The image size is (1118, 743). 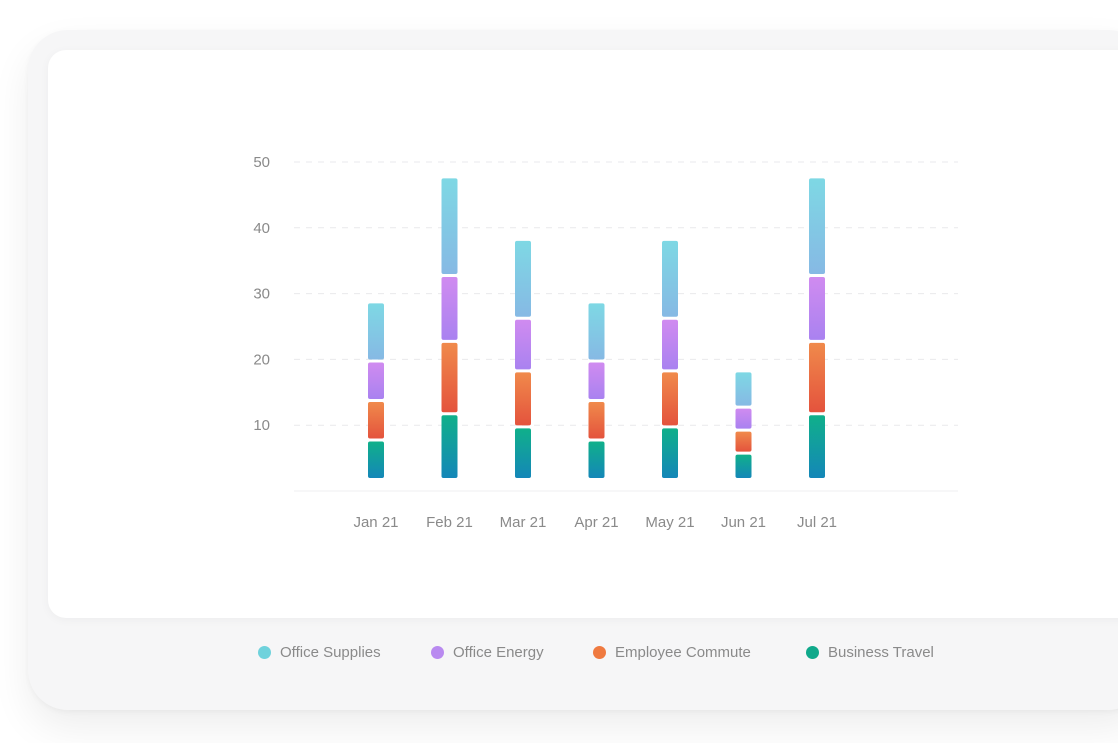 I want to click on legend-dot-office-energy, so click(x=437, y=652).